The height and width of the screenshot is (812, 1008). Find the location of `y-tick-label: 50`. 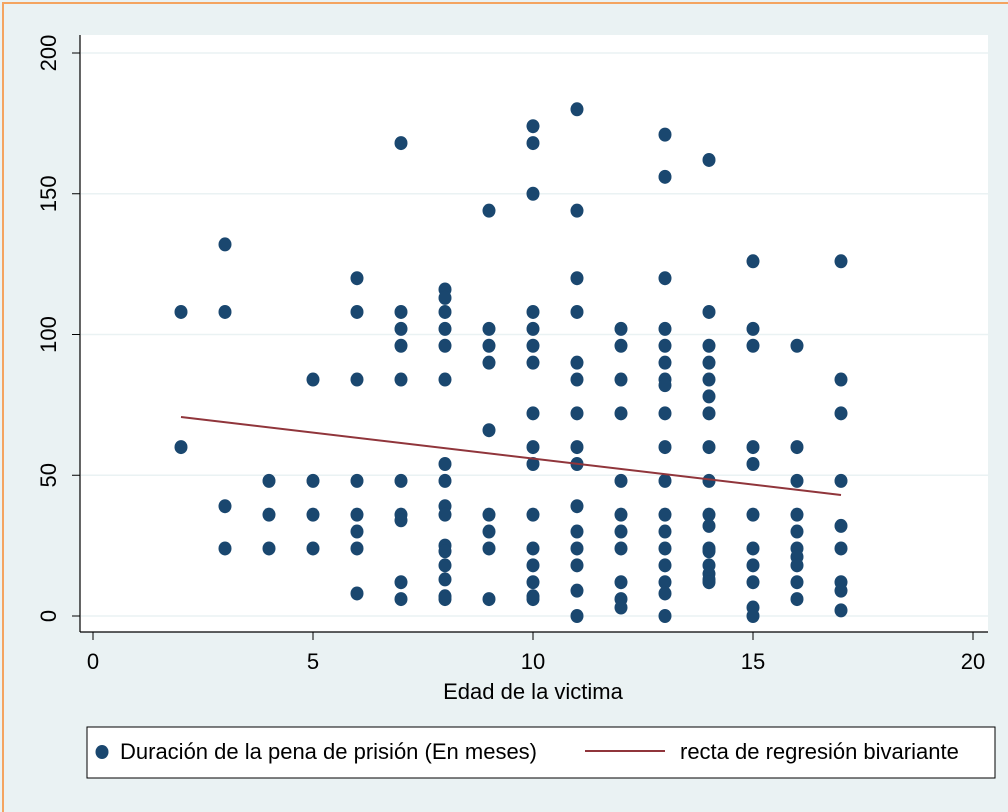

y-tick-label: 50 is located at coordinates (48, 475).